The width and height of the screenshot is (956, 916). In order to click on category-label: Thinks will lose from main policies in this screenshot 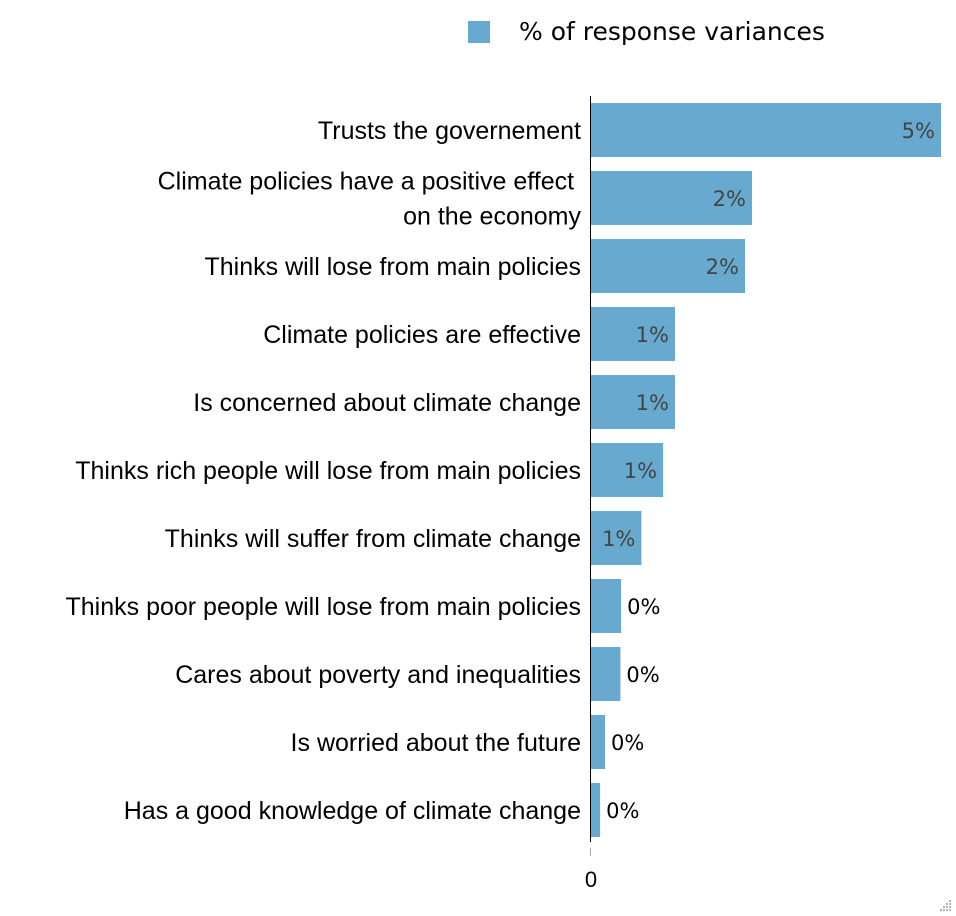, I will do `click(392, 267)`.